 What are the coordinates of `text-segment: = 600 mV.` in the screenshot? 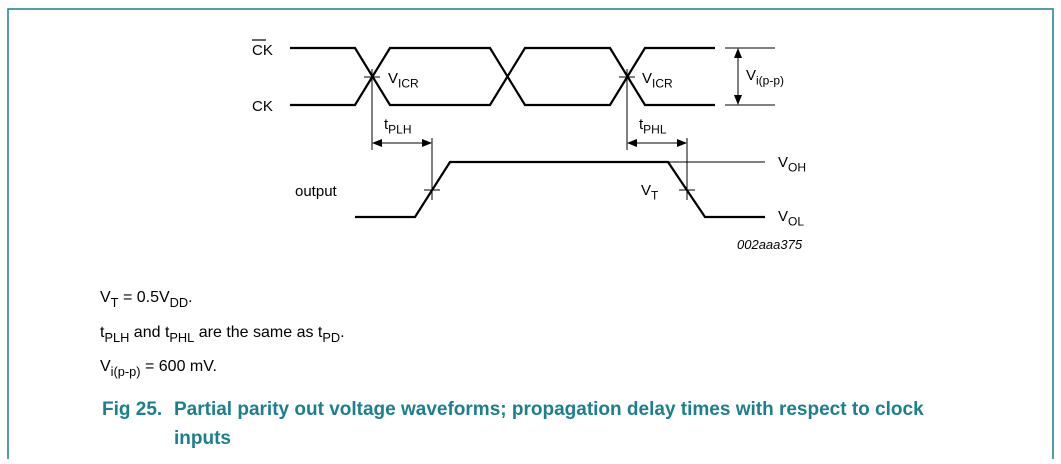 It's located at (179, 366).